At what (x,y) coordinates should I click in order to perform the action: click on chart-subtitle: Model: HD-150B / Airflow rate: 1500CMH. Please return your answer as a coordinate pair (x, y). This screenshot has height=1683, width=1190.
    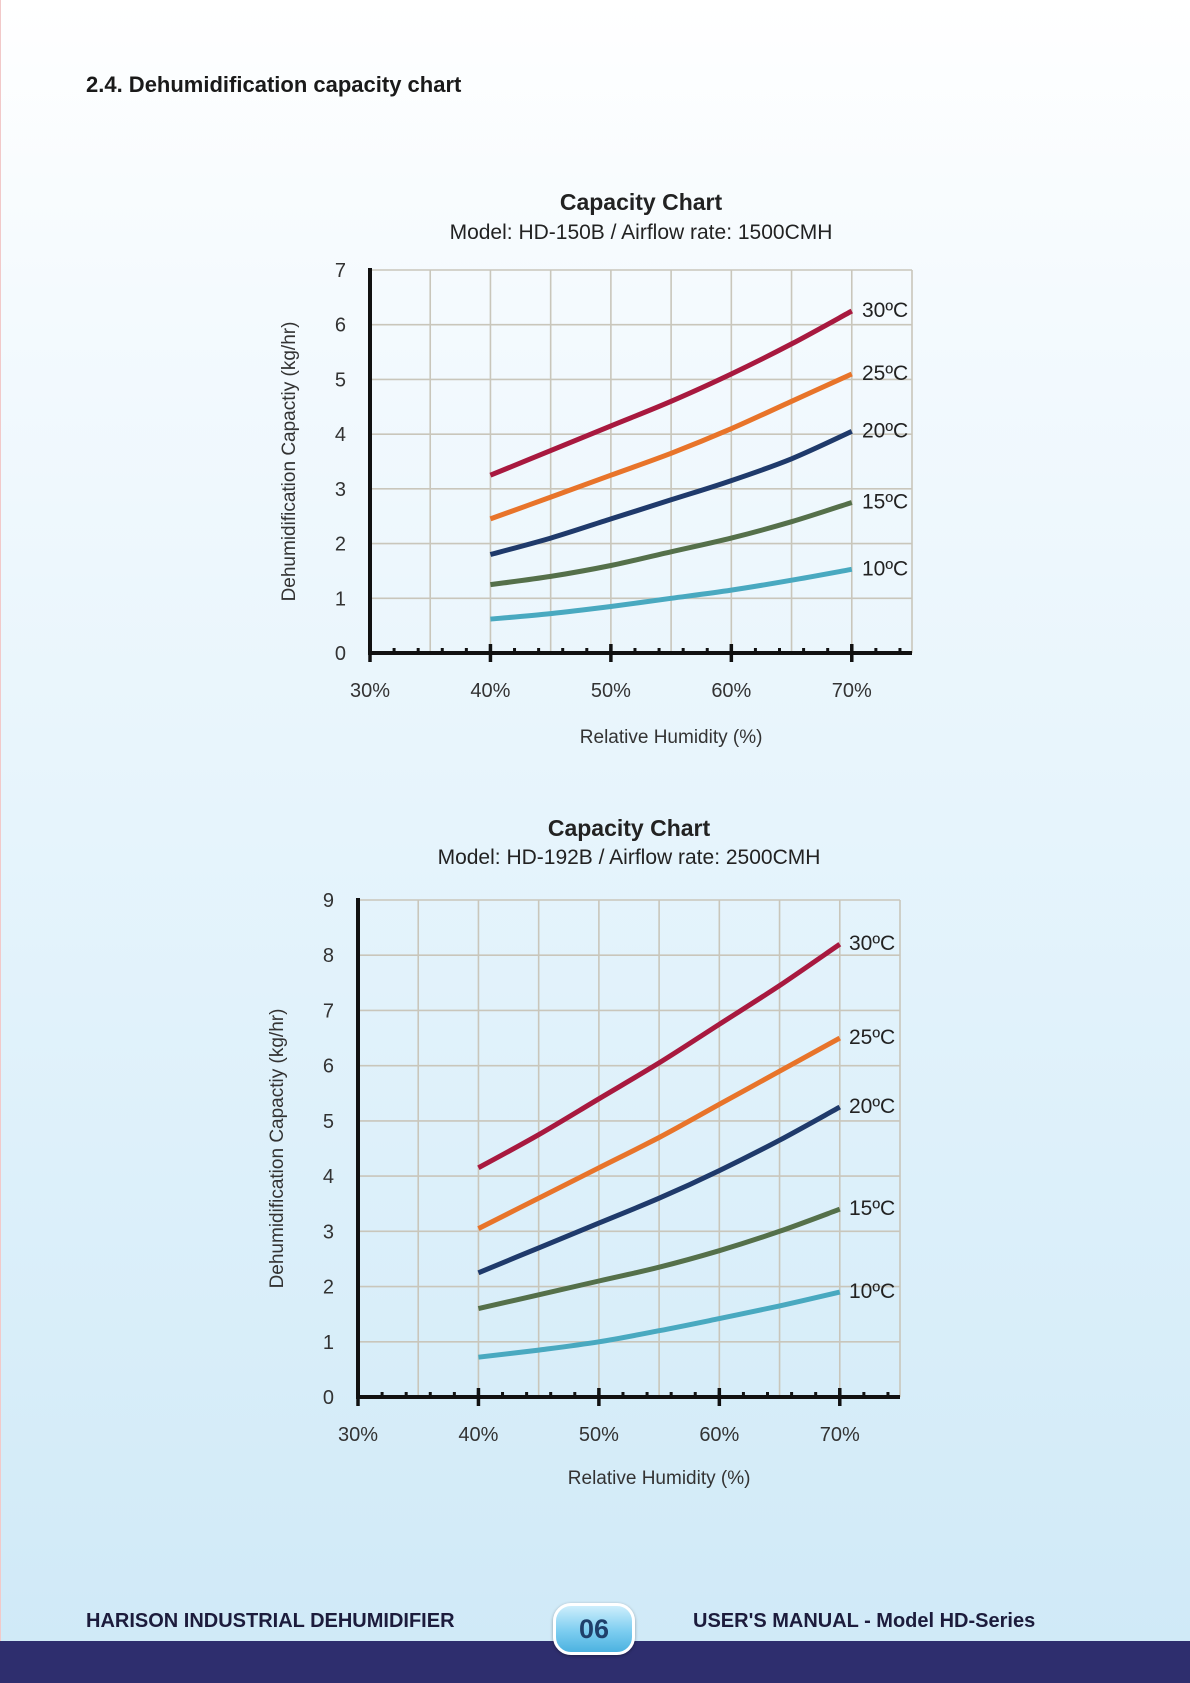
    Looking at the image, I should click on (641, 232).